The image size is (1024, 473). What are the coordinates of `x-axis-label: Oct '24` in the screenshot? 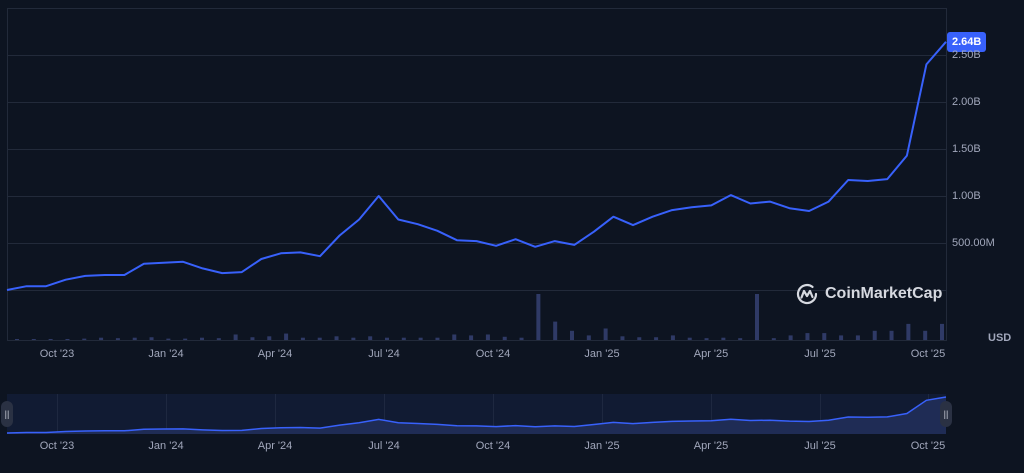 It's located at (493, 354).